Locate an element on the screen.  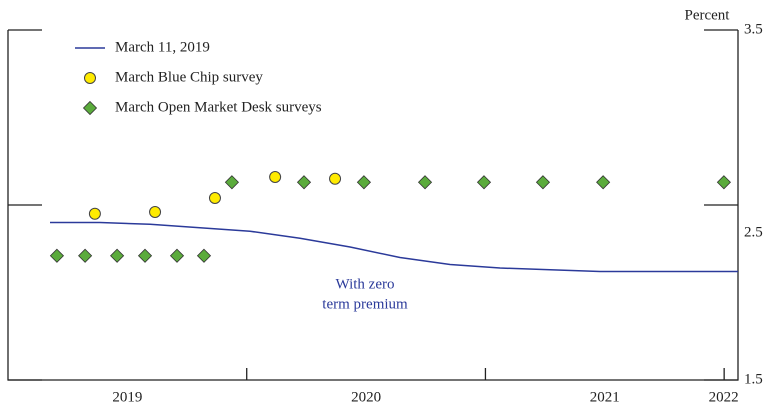
legend-label: March Open Market Desk surveys is located at coordinates (218, 107).